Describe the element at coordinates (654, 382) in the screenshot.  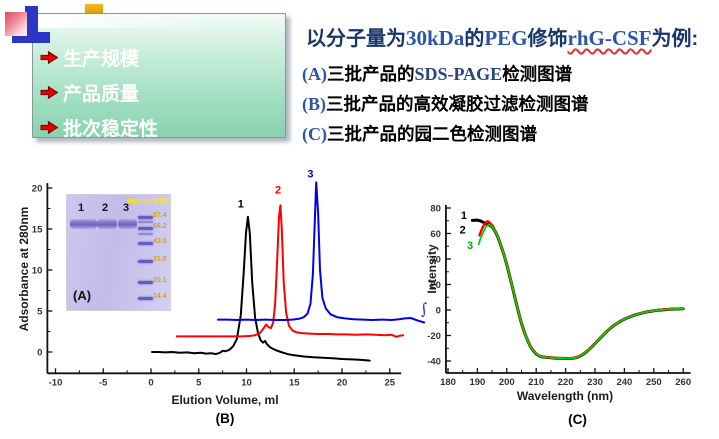
I see `svg-text: 250` at that location.